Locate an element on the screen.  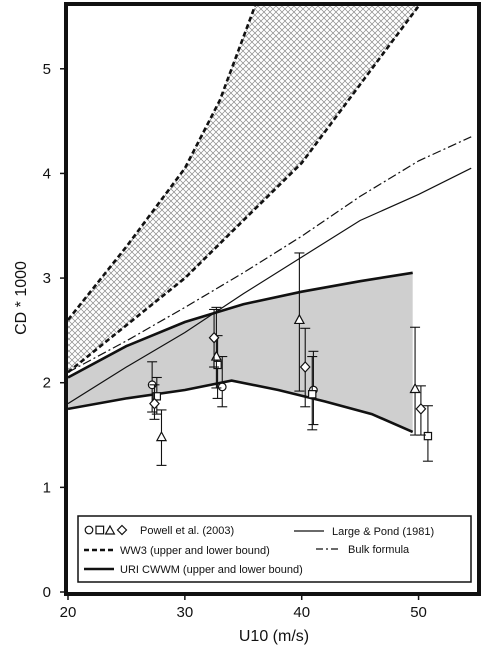
legend-powell-label: Powell et al. (2003) is located at coordinates (187, 531).